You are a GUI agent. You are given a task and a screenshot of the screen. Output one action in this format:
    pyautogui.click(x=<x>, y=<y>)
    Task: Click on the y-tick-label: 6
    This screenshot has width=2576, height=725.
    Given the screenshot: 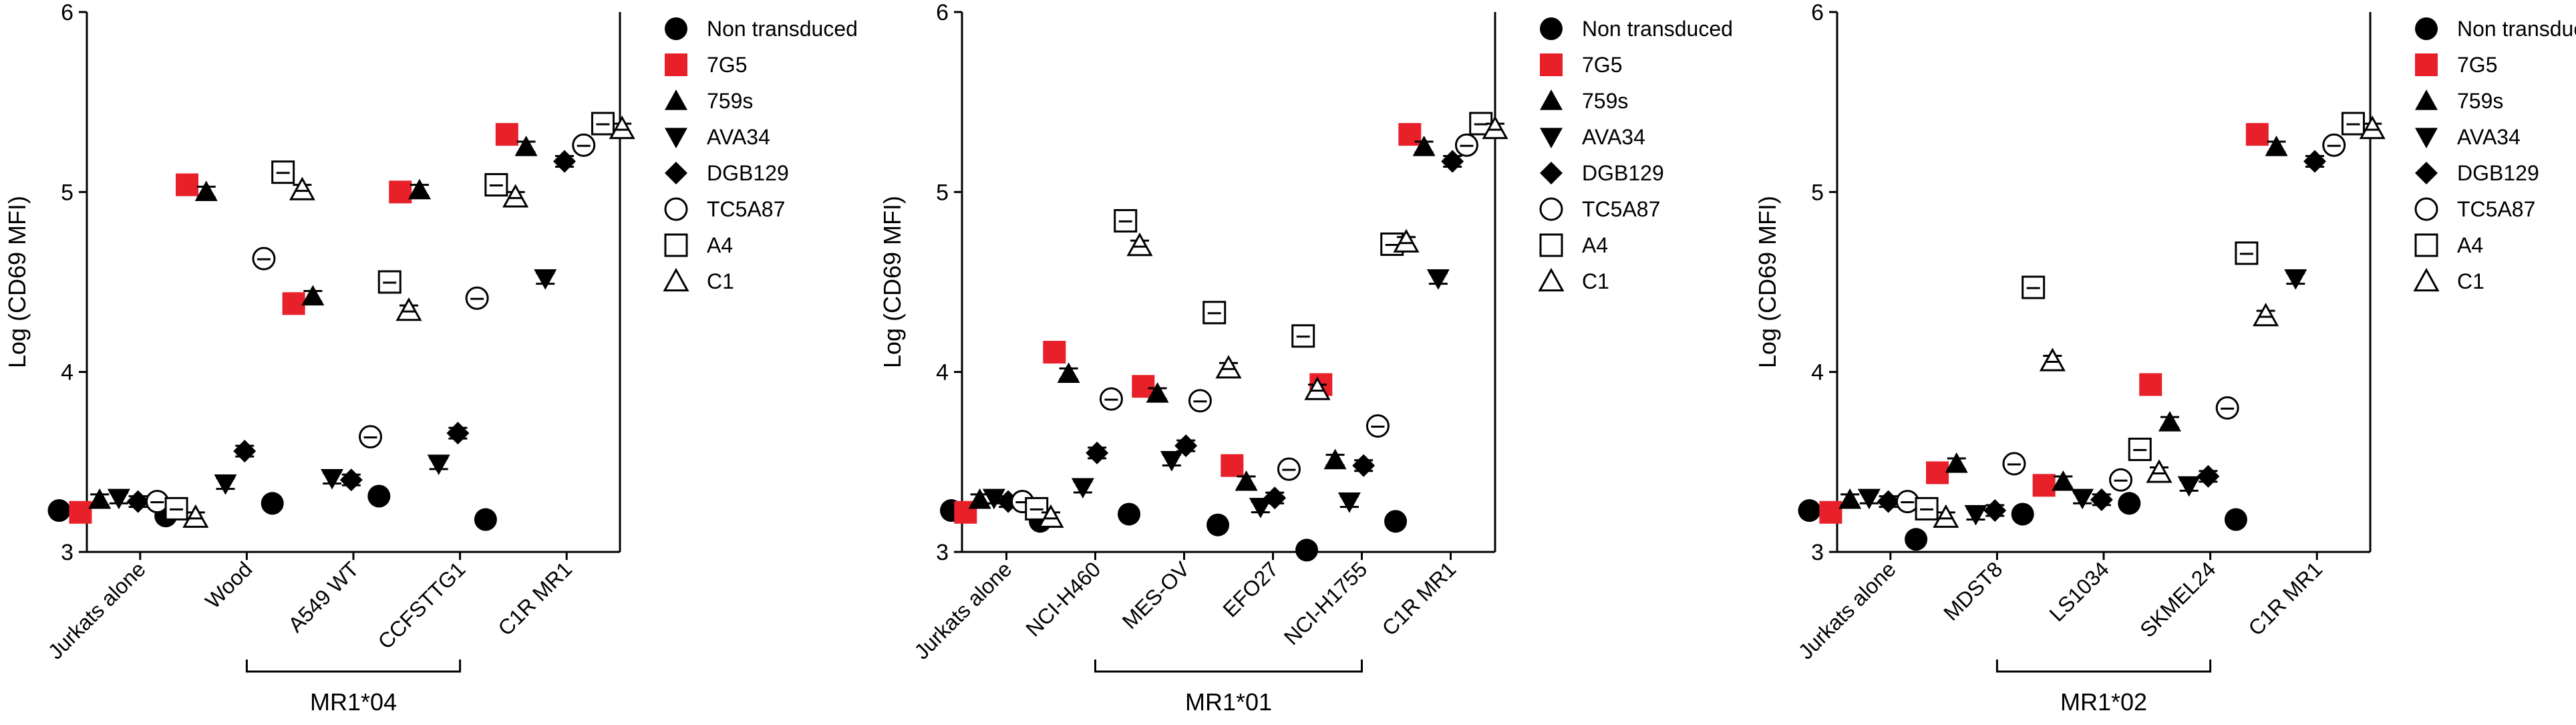 What is the action you would take?
    pyautogui.click(x=942, y=12)
    